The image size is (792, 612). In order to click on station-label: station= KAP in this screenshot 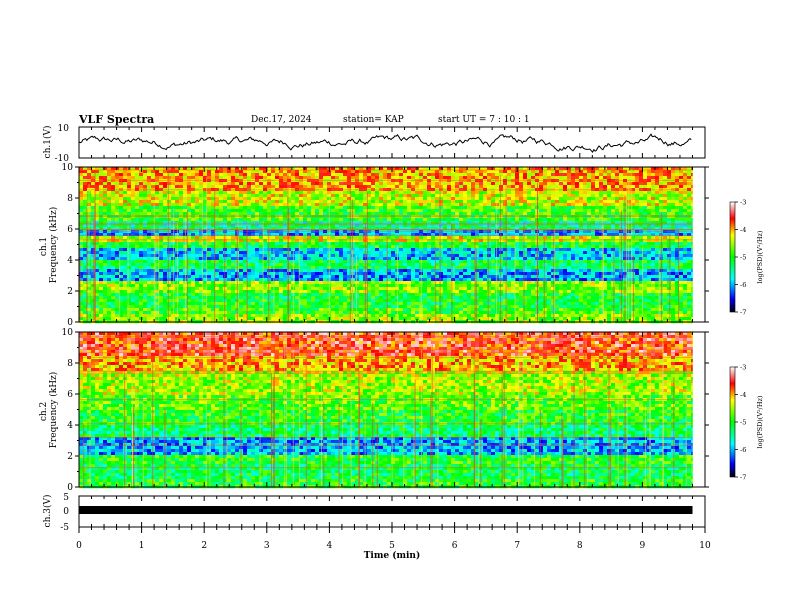, I will do `click(373, 120)`.